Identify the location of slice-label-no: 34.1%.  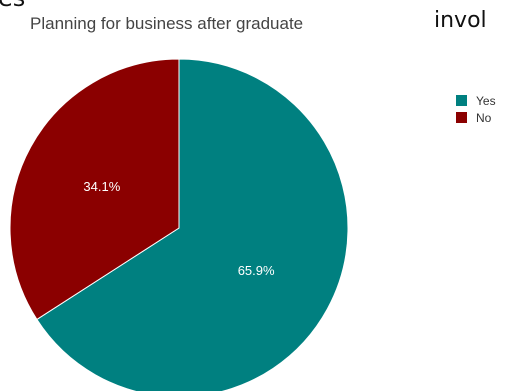
(101, 186).